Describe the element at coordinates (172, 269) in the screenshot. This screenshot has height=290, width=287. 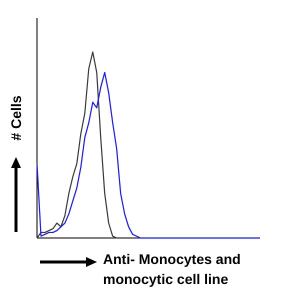
I see `x-axis-title: Anti- Monocytes and monocytic cell line` at that location.